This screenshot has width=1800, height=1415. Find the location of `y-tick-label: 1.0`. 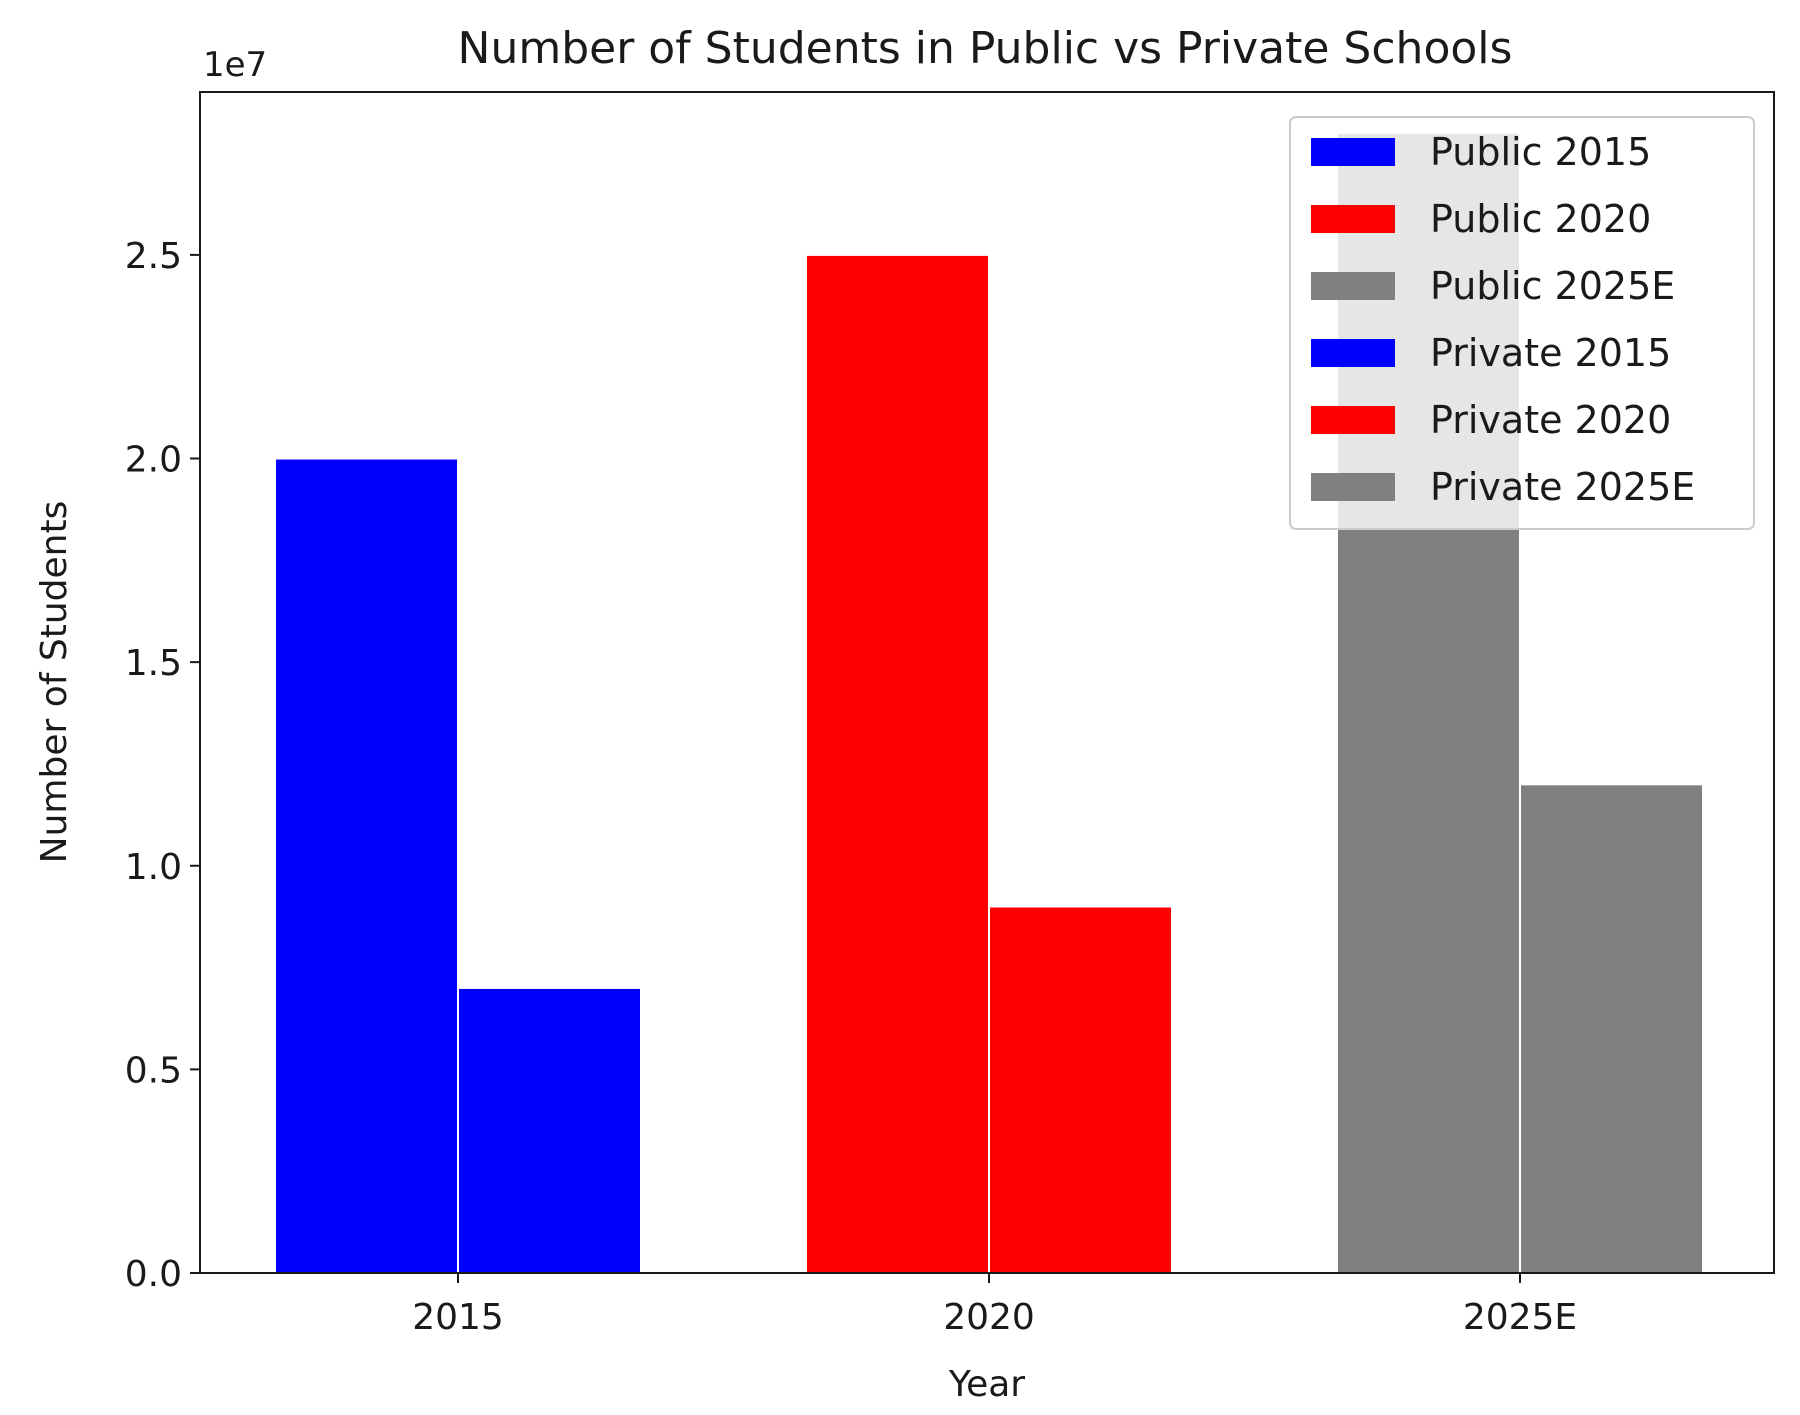

y-tick-label: 1.0 is located at coordinates (153, 867).